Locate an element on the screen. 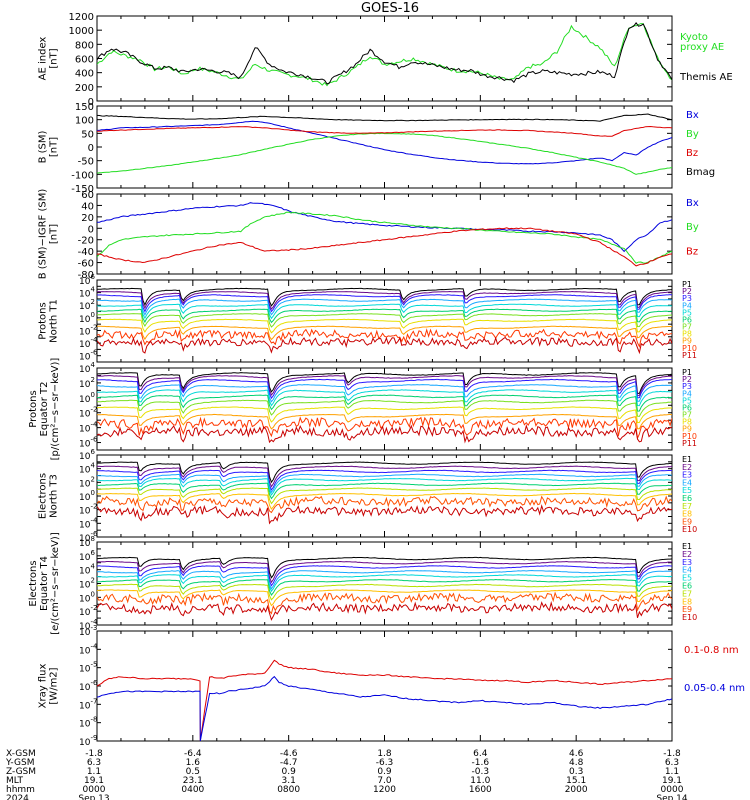  legend-channel-p8: P8 is located at coordinates (687, 334).